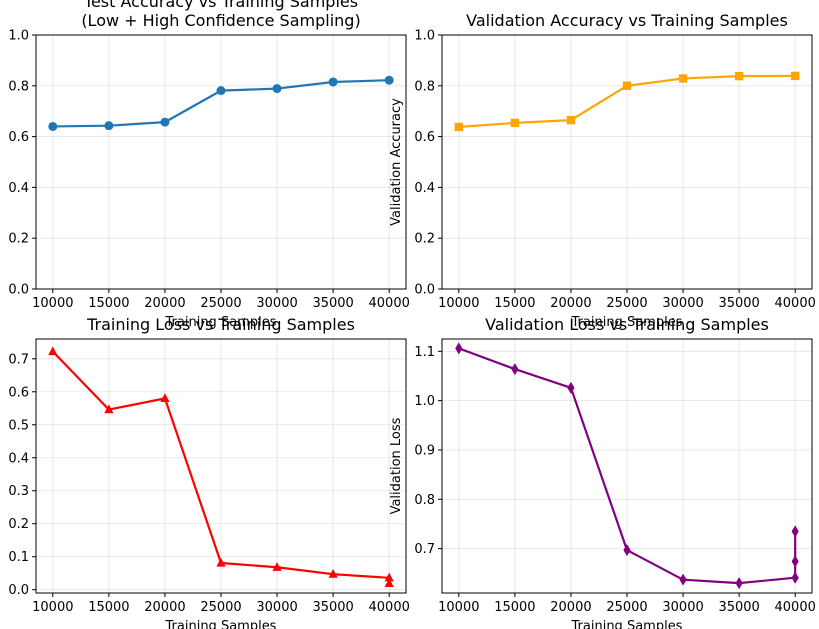 This screenshot has height=629, width=819. What do you see at coordinates (18, 557) in the screenshot?
I see `y-tick-label: 0.1` at bounding box center [18, 557].